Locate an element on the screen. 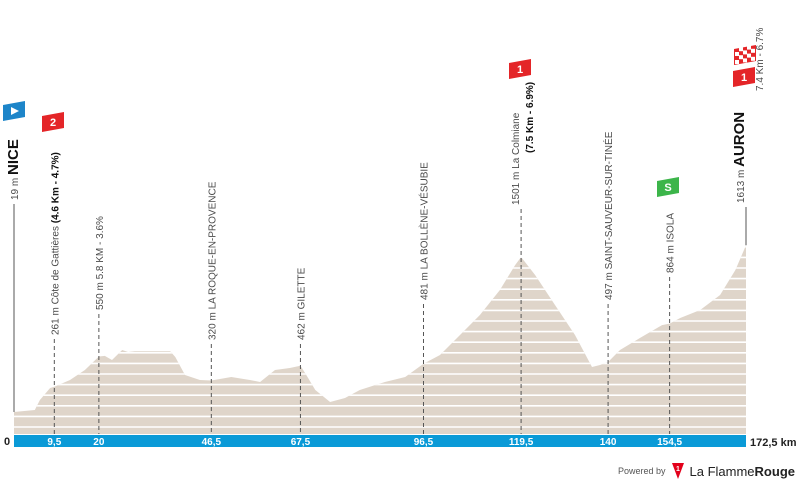 Image resolution: width=799 pixels, height=483 pixels. brand-name: La FlammeRouge is located at coordinates (742, 471).